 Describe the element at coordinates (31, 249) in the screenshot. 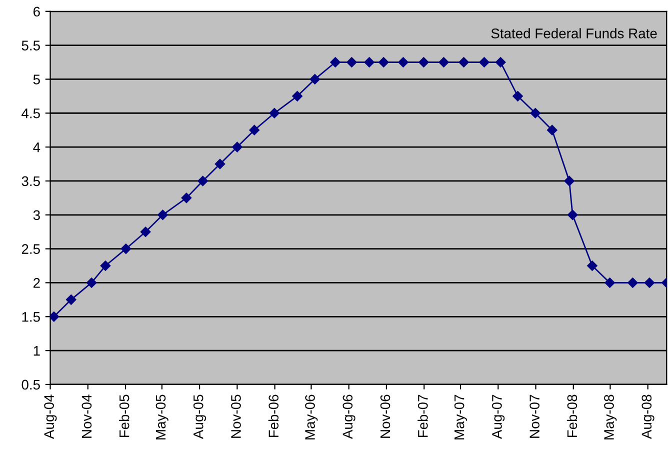

I see `y-tick-label: 2.5` at that location.